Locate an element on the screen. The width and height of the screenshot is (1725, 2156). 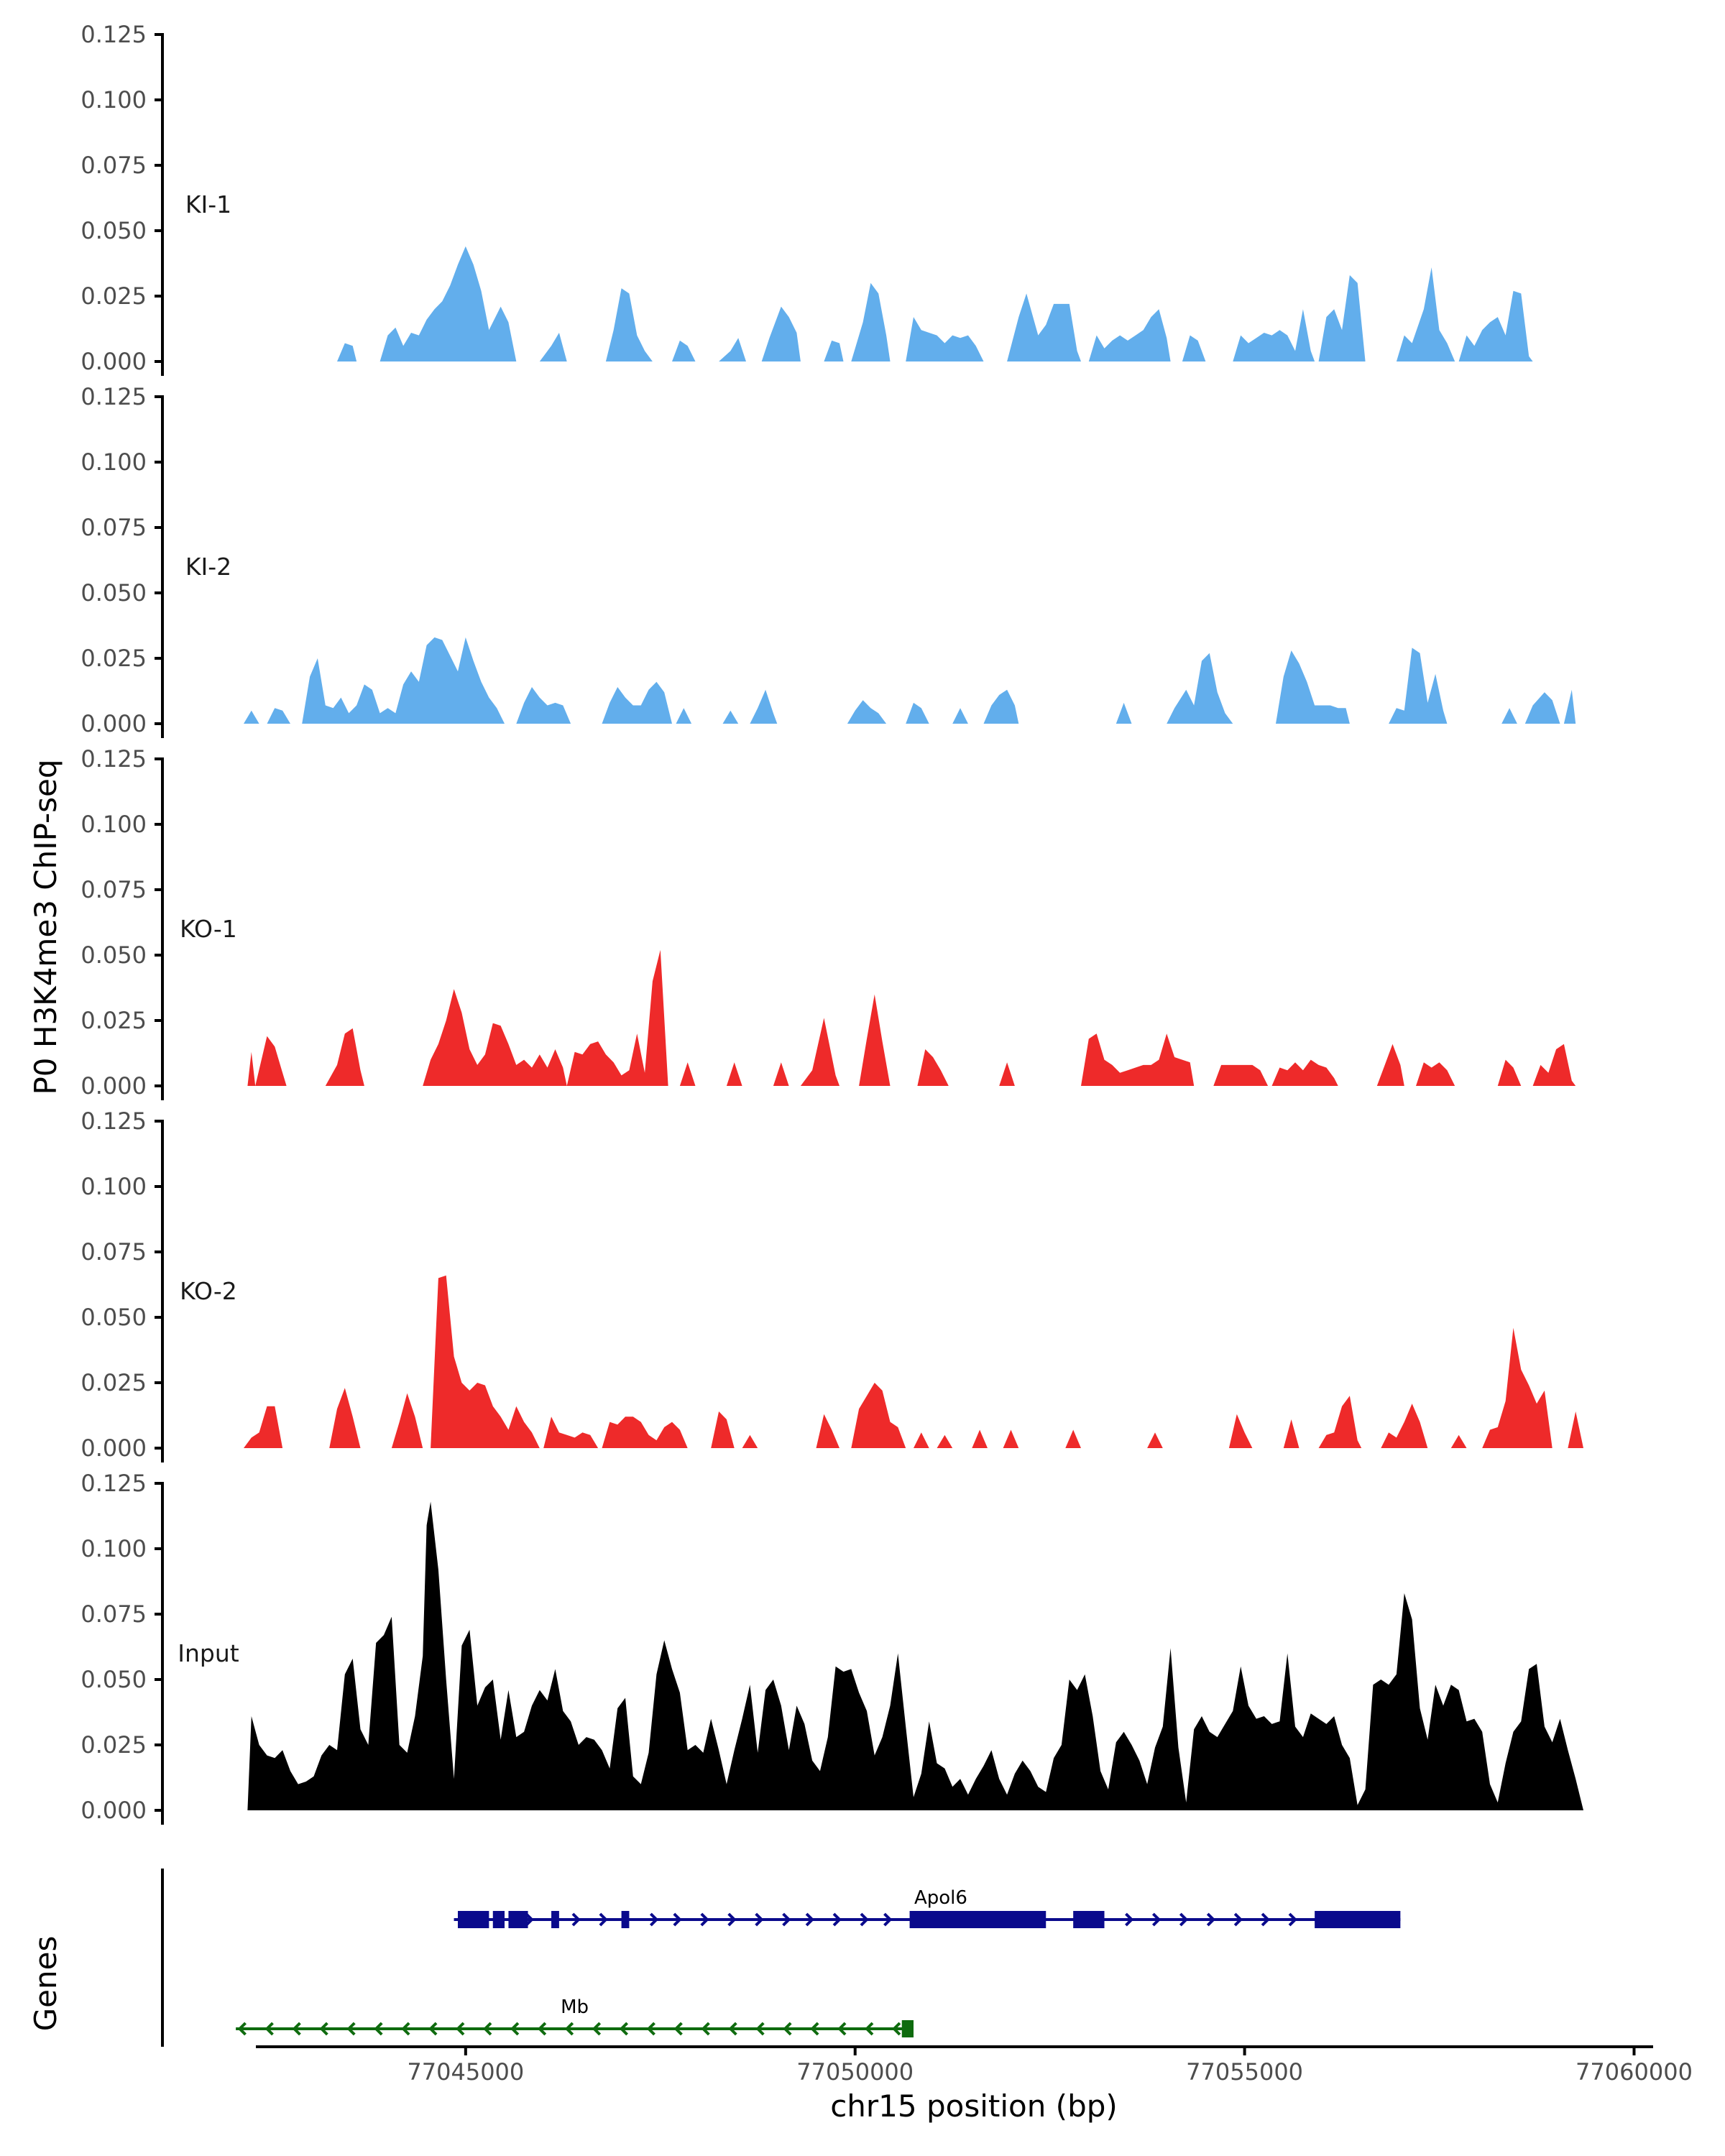
y-axis-title: P0 H3K4me3 ChIP-seq is located at coordinates (45, 927).